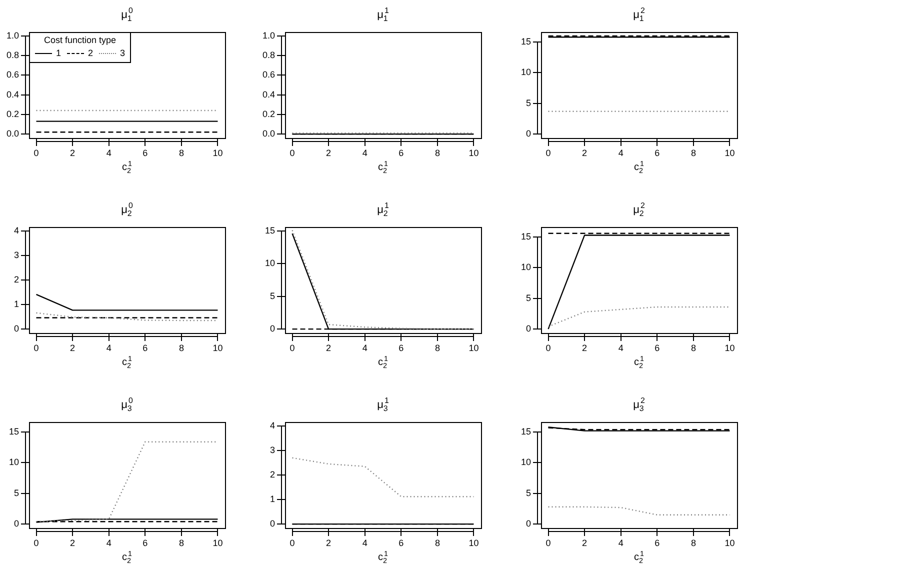 This screenshot has height=570, width=903. What do you see at coordinates (59, 53) in the screenshot?
I see `legend-label: 1` at bounding box center [59, 53].